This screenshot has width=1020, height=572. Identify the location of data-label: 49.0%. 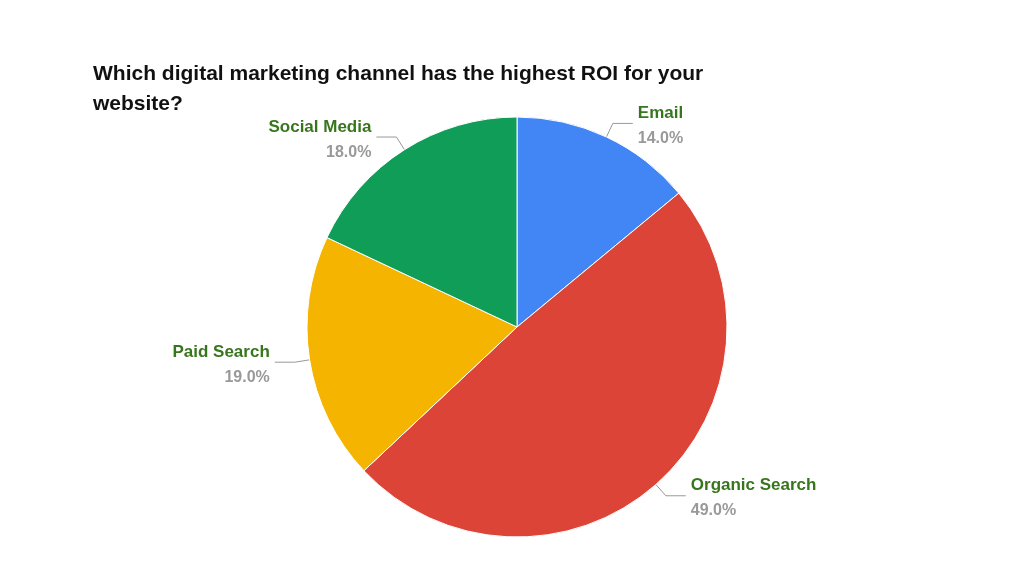
(713, 510).